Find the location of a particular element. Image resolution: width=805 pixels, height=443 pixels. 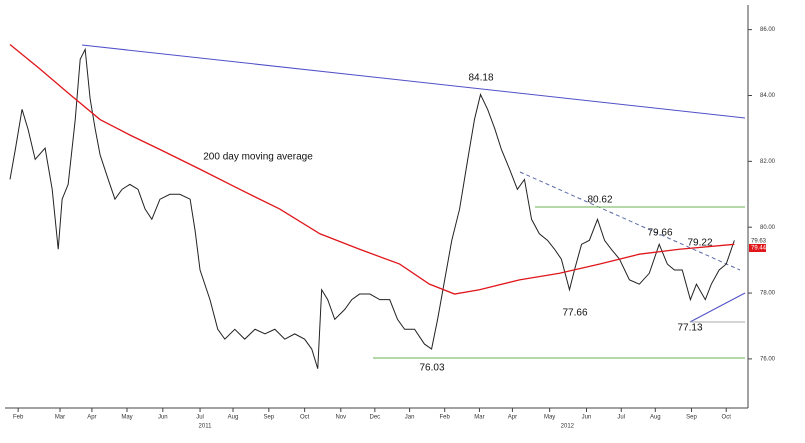

annotation: 84.18 is located at coordinates (480, 78).